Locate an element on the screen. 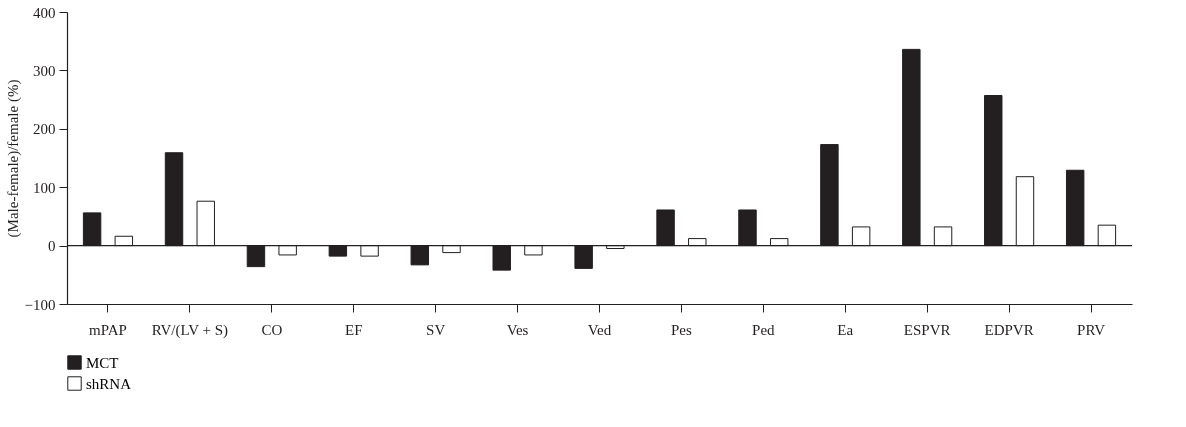 This screenshot has height=427, width=1186. x-tick-label: EDPVR is located at coordinates (1009, 329).